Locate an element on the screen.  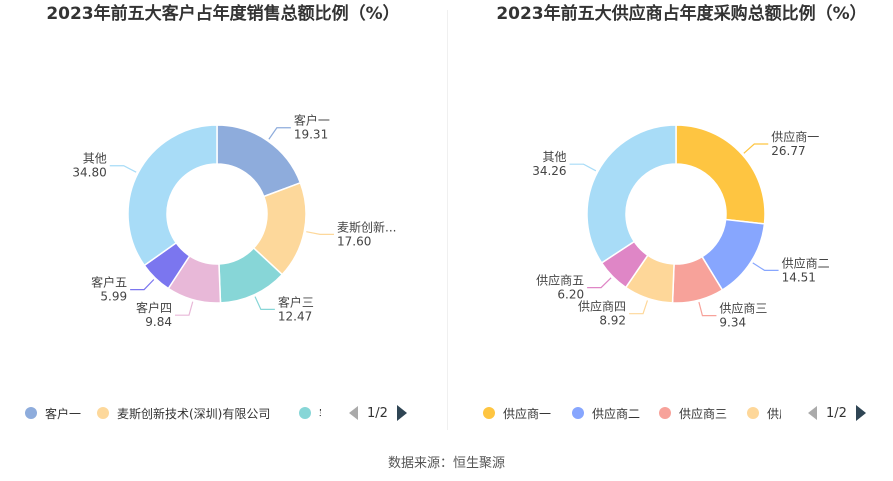
chart-title: 2023年前五大供应商占年度采购总额比例（%） is located at coordinates (681, 14).